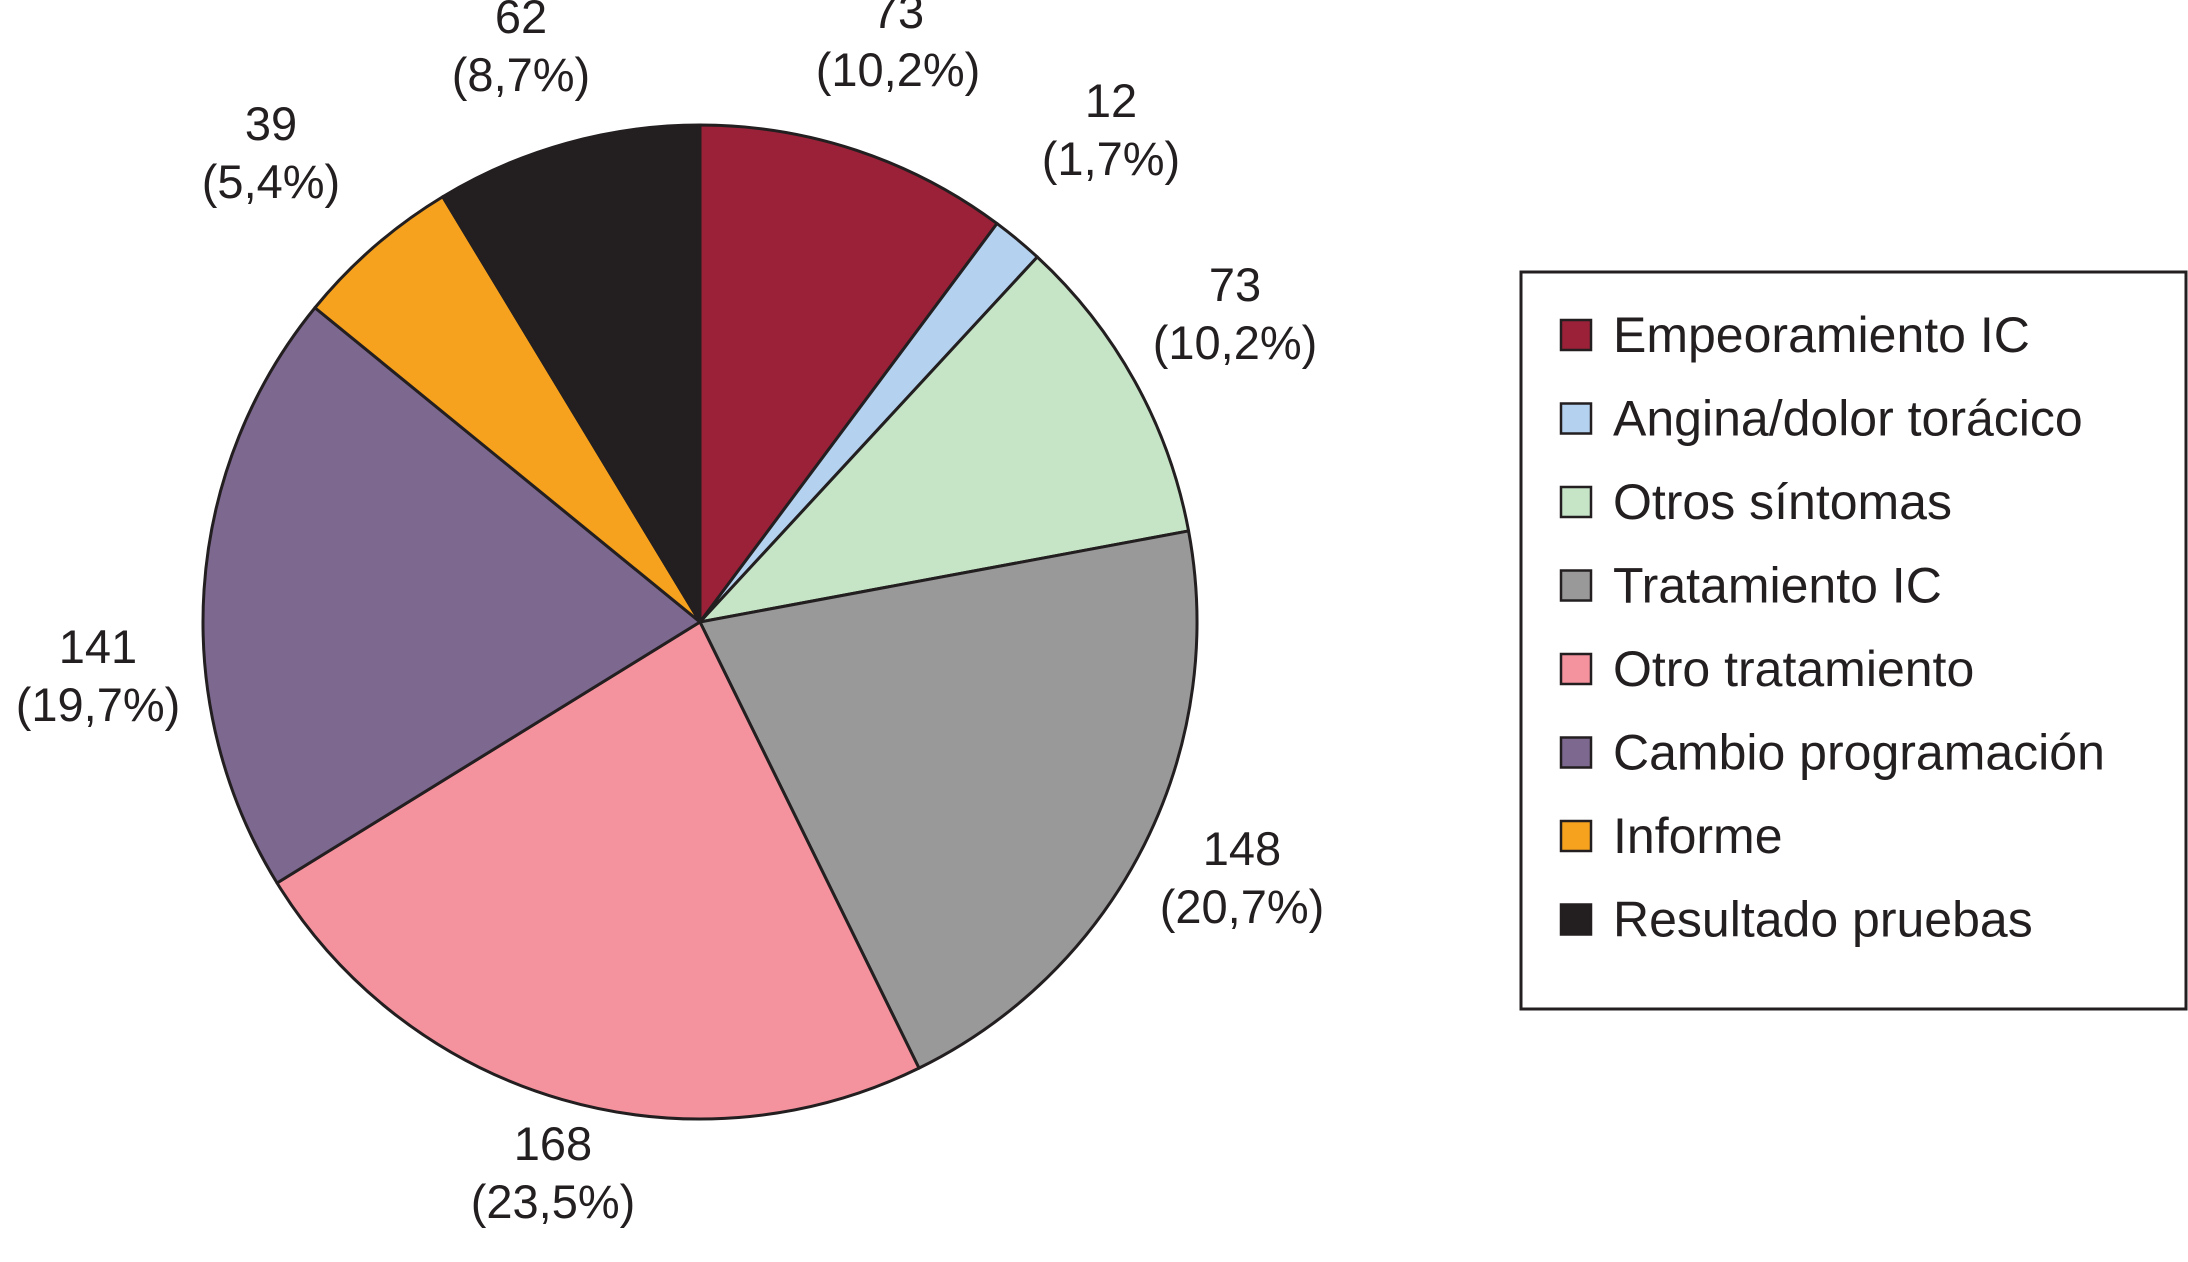 The height and width of the screenshot is (1262, 2188). What do you see at coordinates (1782, 502) in the screenshot?
I see `legend-label-otros-sintomas: Otros síntomas` at bounding box center [1782, 502].